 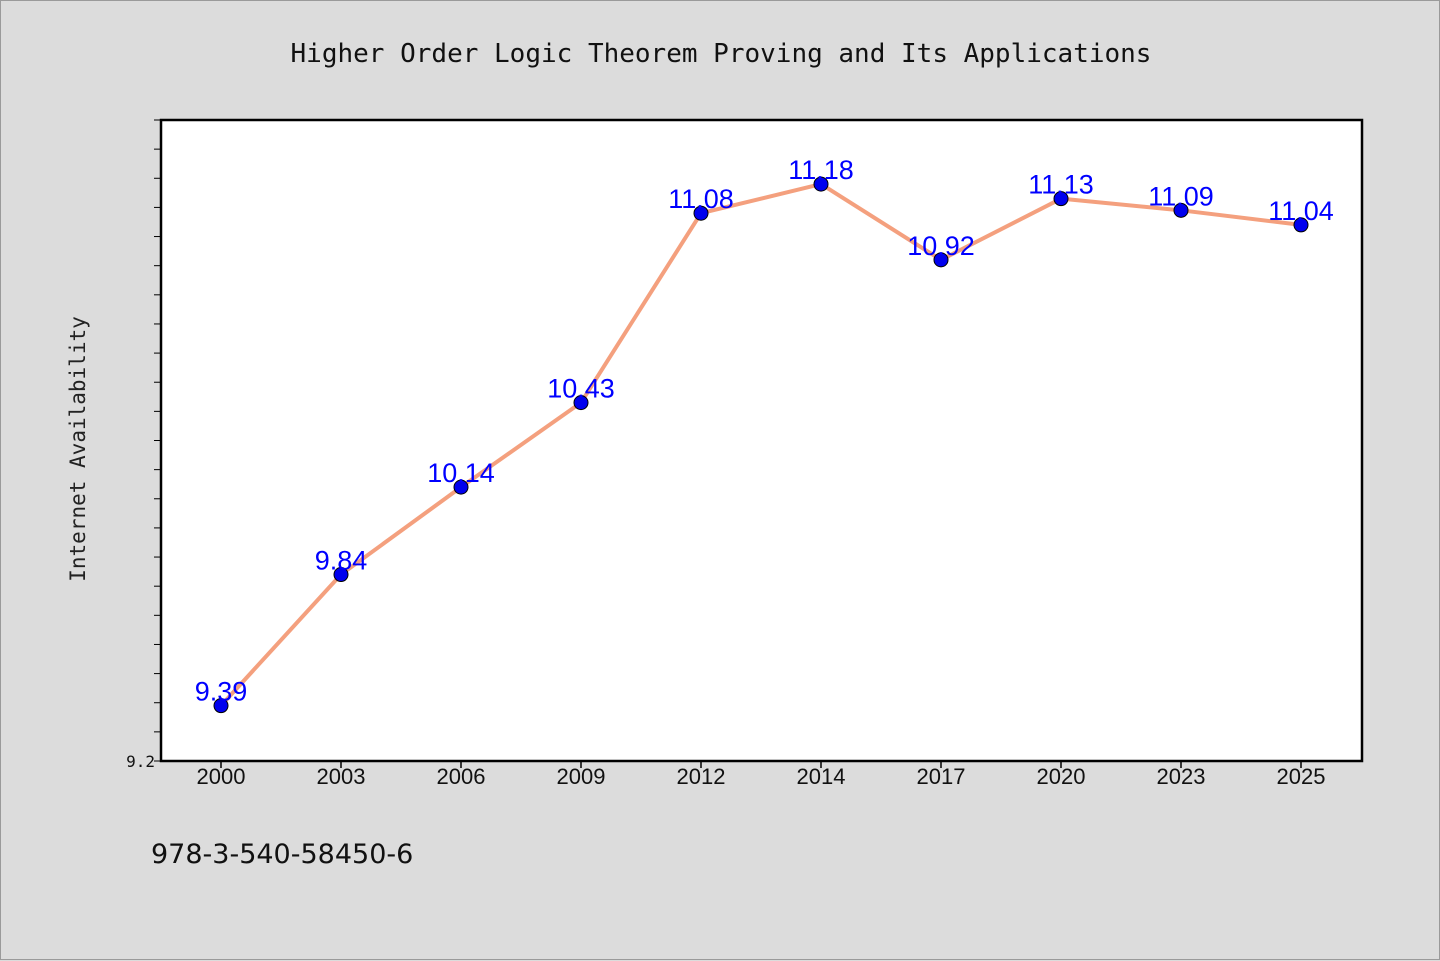 I want to click on data-label: 9.84, so click(x=341, y=561).